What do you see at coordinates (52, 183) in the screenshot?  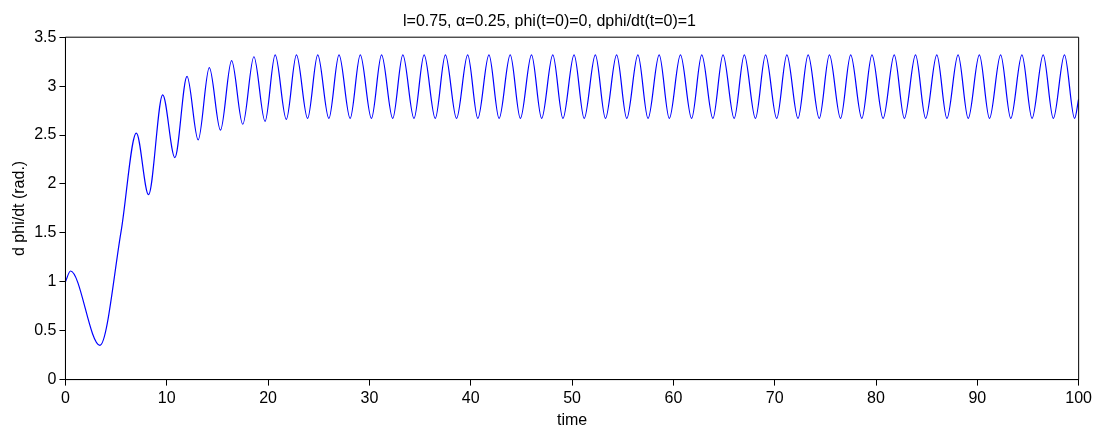 I see `y-tick-label: 2` at bounding box center [52, 183].